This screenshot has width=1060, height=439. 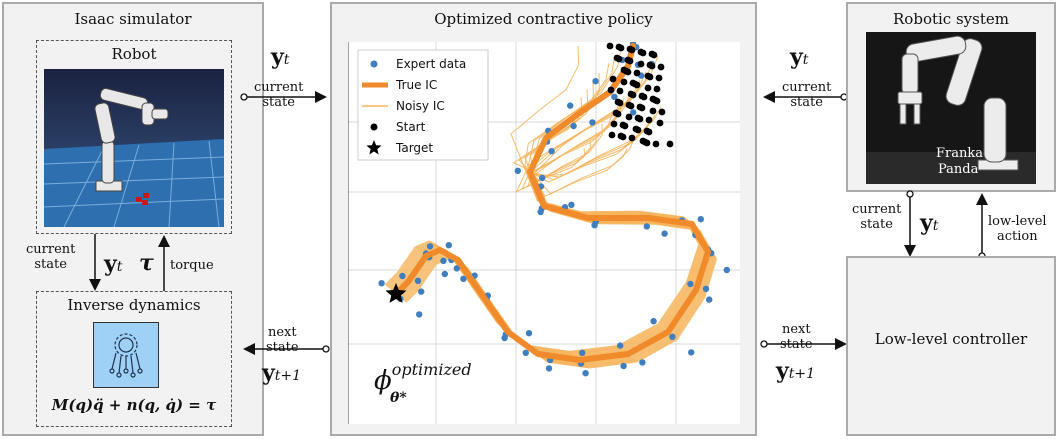 I want to click on isaac-simulator-title: Isaac simulator, so click(x=133, y=19).